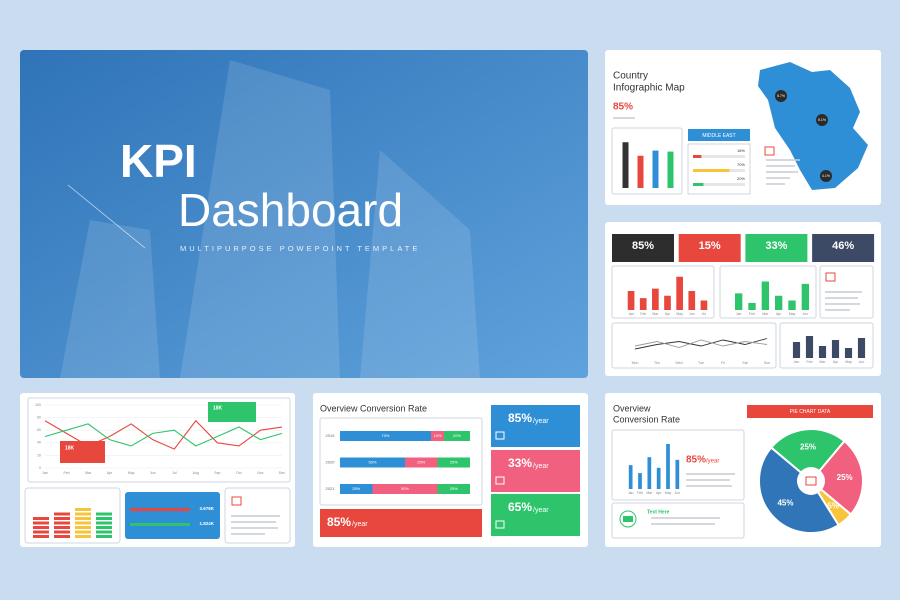 The width and height of the screenshot is (900, 600). I want to click on tile-value: 85%, so click(520, 418).